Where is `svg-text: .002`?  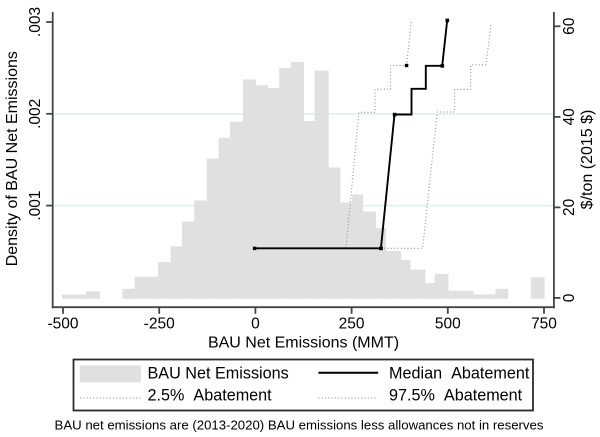 svg-text: .002 is located at coordinates (35, 114).